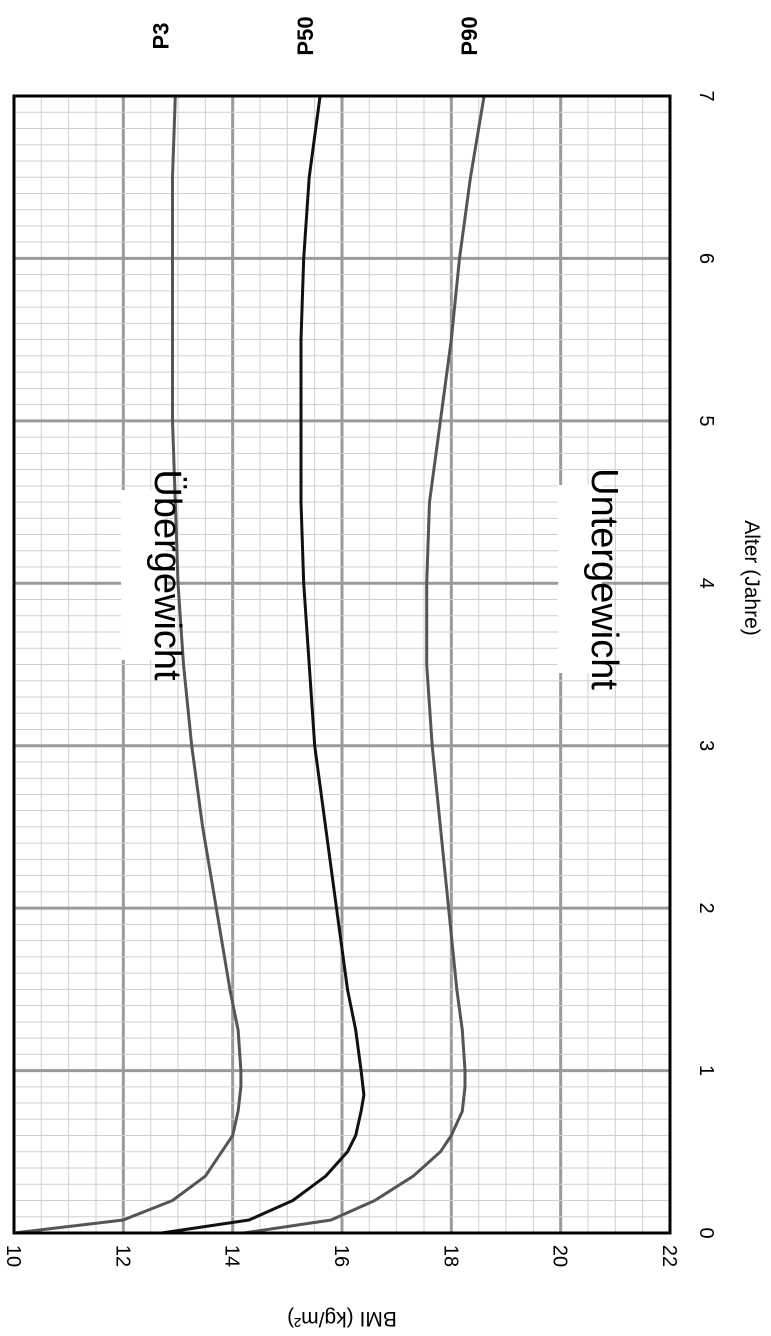 The height and width of the screenshot is (1336, 771). Describe the element at coordinates (706, 420) in the screenshot. I see `x-tick-label: 5` at that location.